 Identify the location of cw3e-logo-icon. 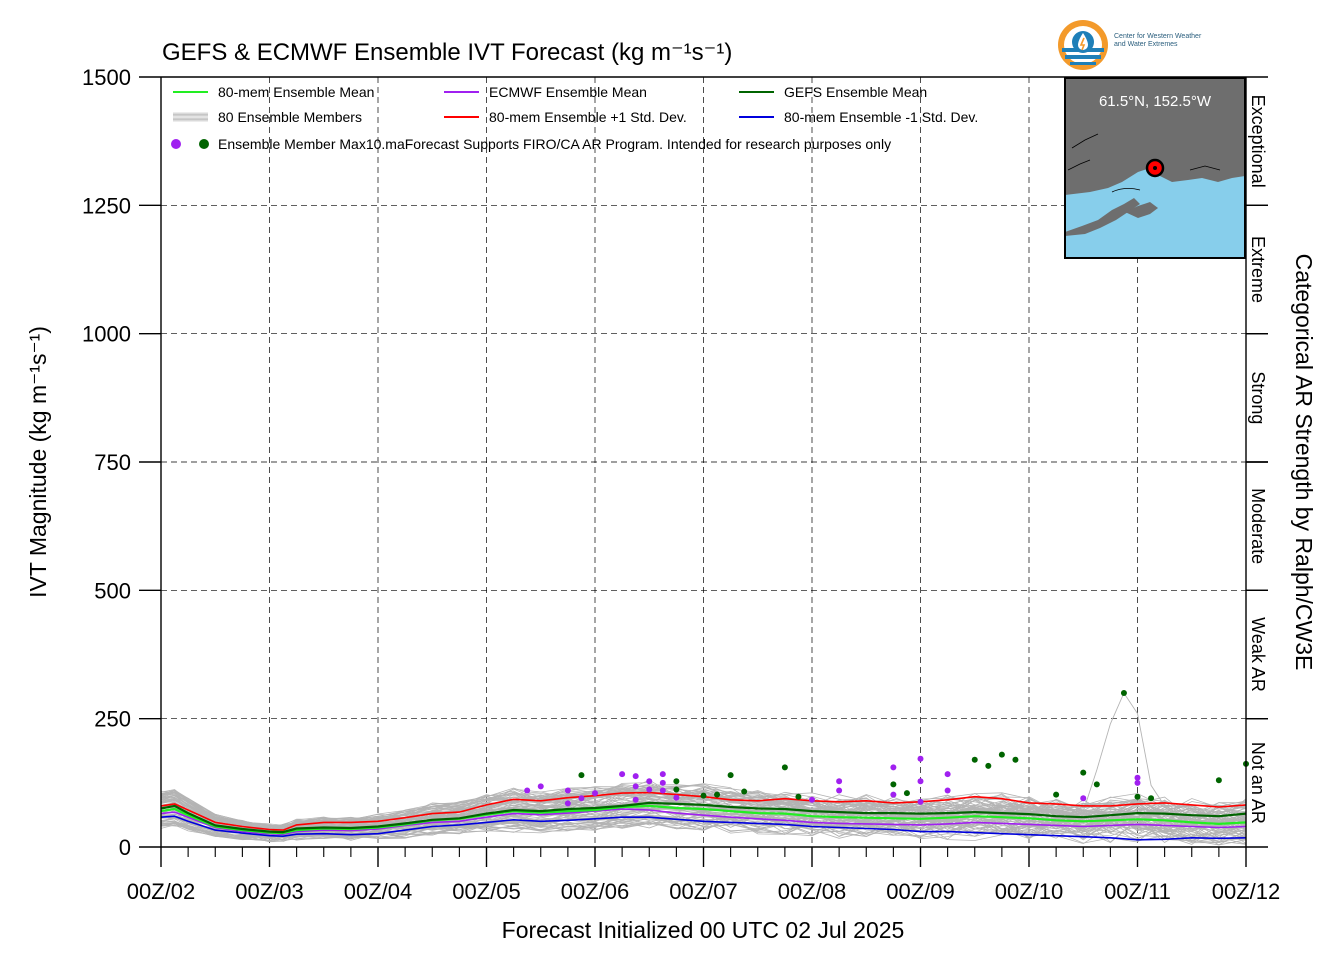
(1083, 45).